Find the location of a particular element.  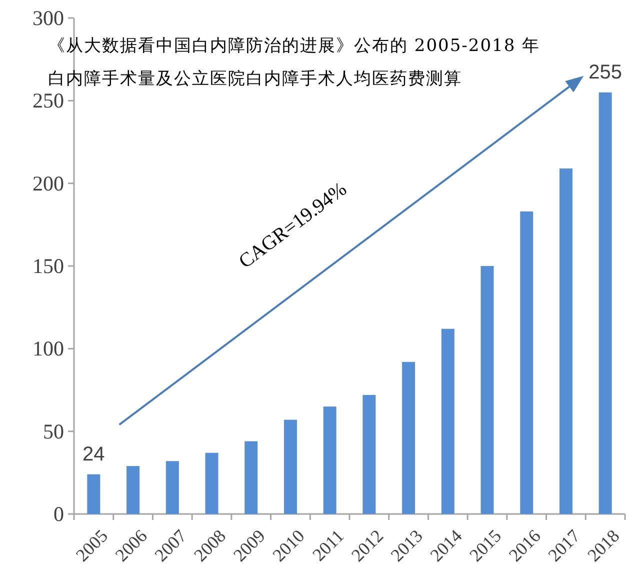

y-tick-label: 150 is located at coordinates (48, 266).